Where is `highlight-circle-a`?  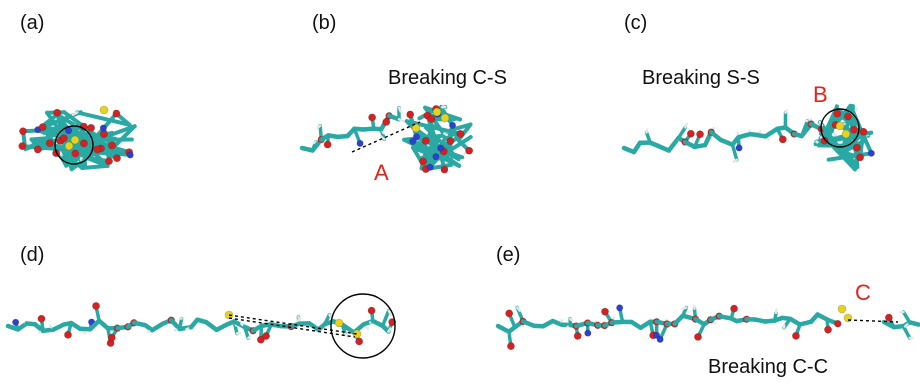 highlight-circle-a is located at coordinates (74, 145).